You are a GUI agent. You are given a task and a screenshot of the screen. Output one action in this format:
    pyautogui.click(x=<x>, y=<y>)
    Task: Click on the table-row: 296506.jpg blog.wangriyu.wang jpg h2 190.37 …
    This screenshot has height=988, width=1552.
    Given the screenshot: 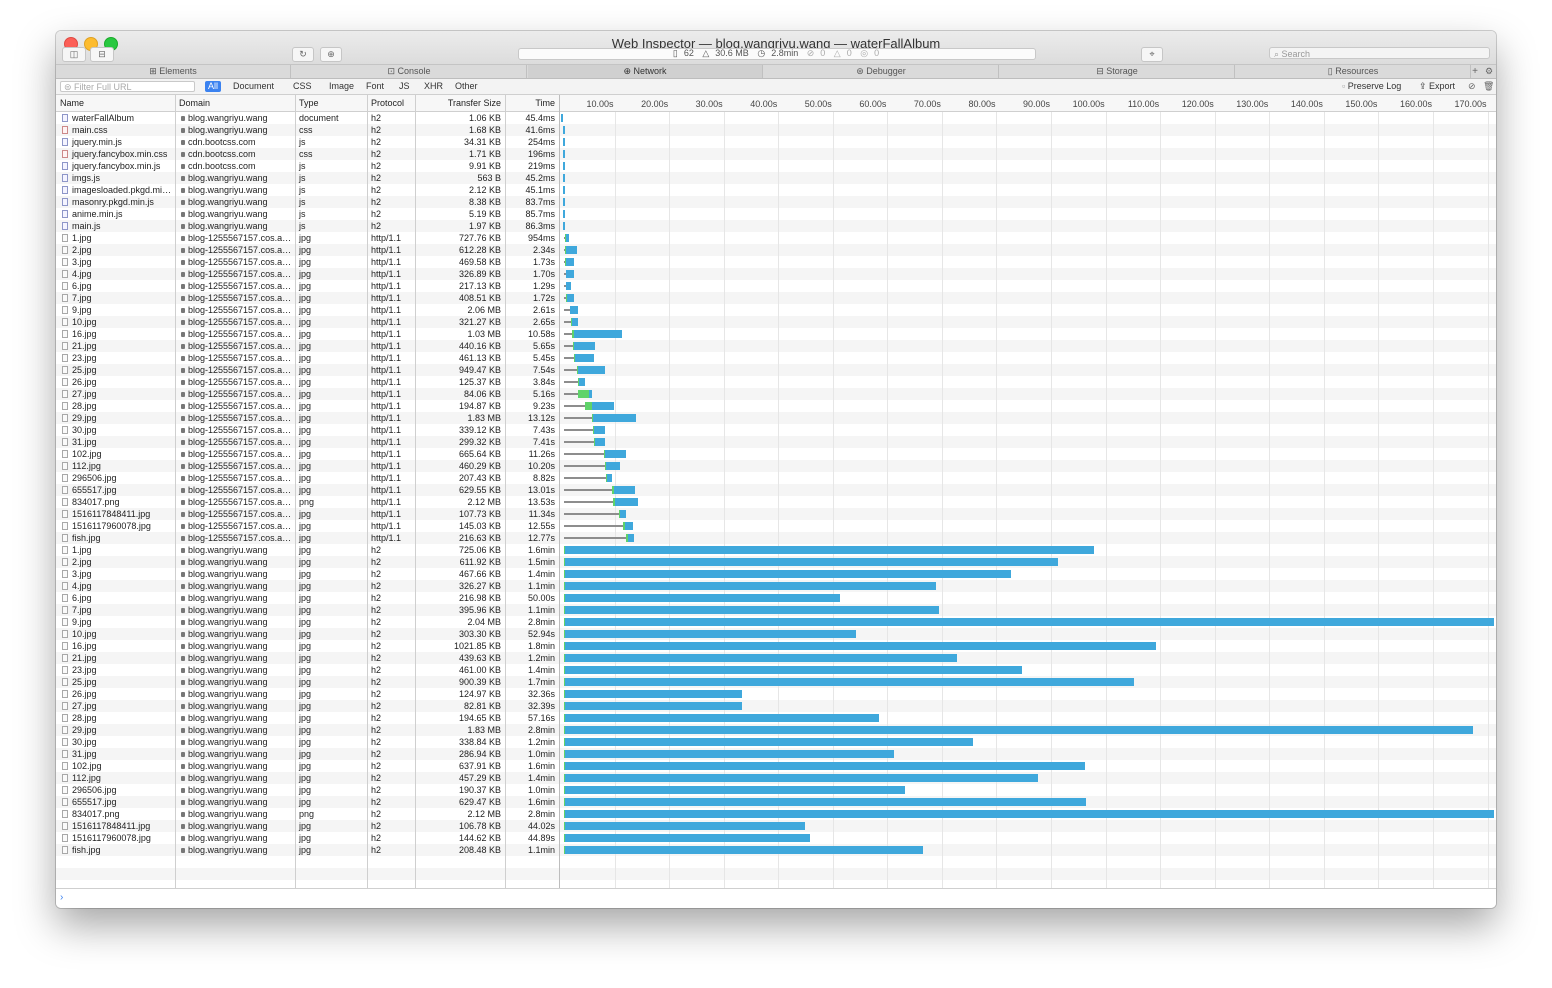 What is the action you would take?
    pyautogui.click(x=776, y=790)
    